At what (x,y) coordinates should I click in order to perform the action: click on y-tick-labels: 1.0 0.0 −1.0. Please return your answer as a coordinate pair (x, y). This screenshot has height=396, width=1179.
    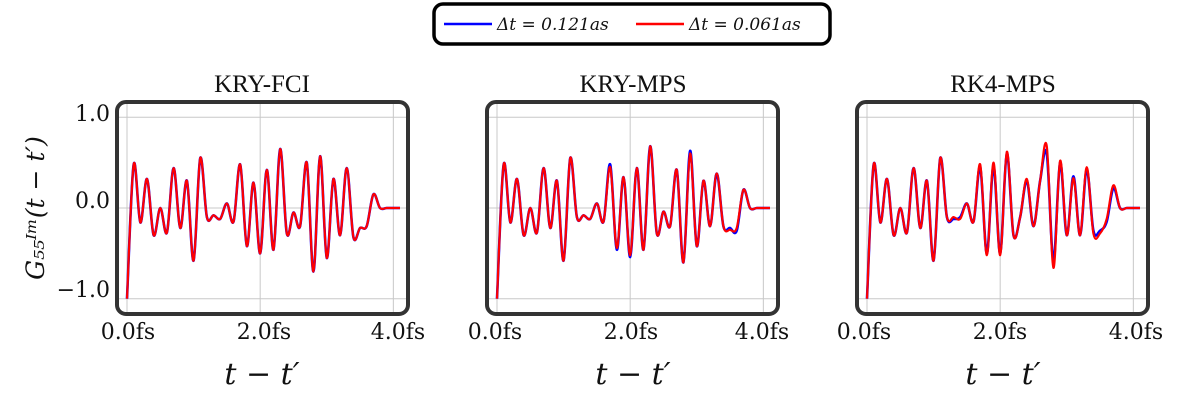
    Looking at the image, I should click on (83, 202).